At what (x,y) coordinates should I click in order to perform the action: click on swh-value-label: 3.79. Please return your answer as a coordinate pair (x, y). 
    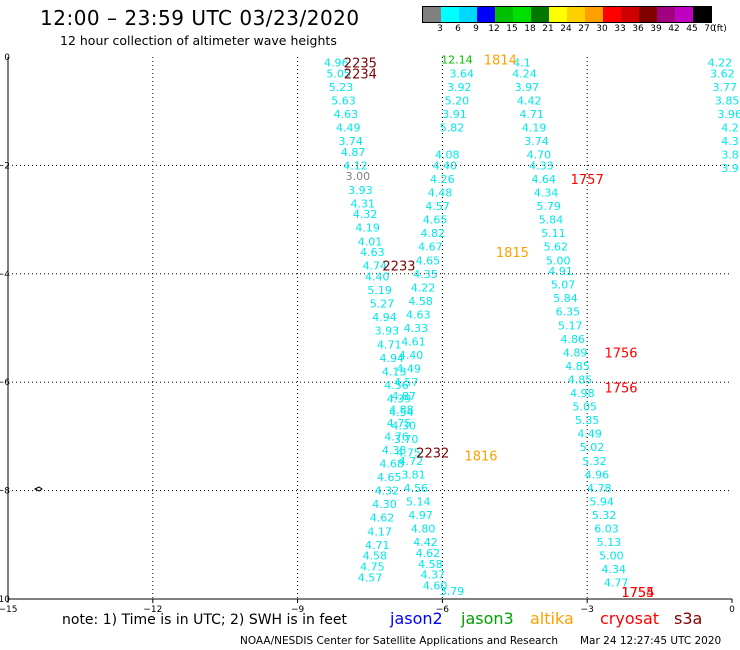
    Looking at the image, I should click on (452, 591).